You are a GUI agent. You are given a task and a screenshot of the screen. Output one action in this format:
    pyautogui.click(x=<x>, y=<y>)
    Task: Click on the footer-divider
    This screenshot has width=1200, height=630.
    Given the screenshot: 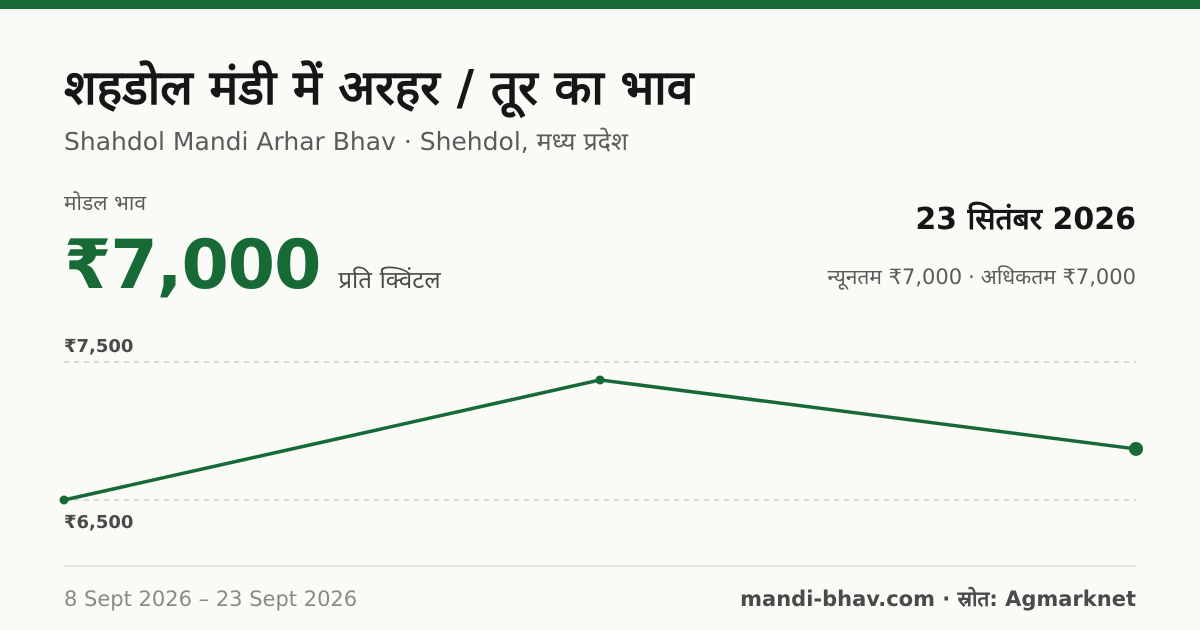 What is the action you would take?
    pyautogui.click(x=600, y=566)
    